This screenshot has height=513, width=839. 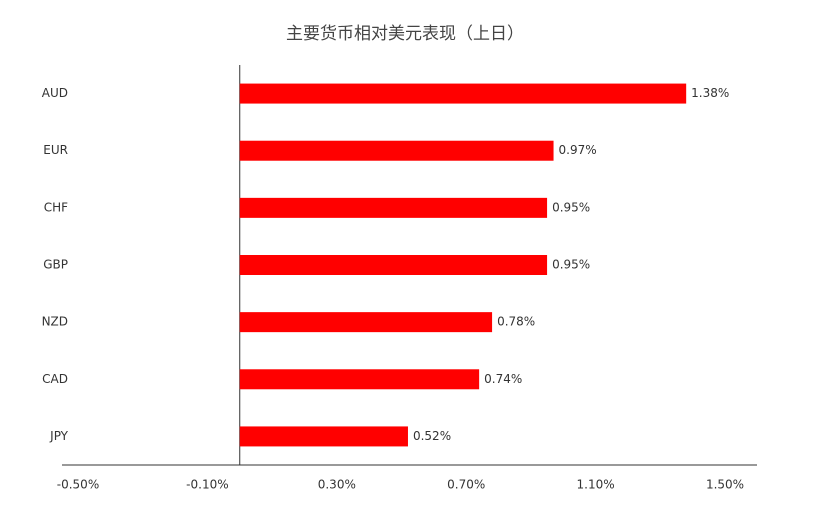 I want to click on data-label: 0.97%, so click(x=578, y=150).